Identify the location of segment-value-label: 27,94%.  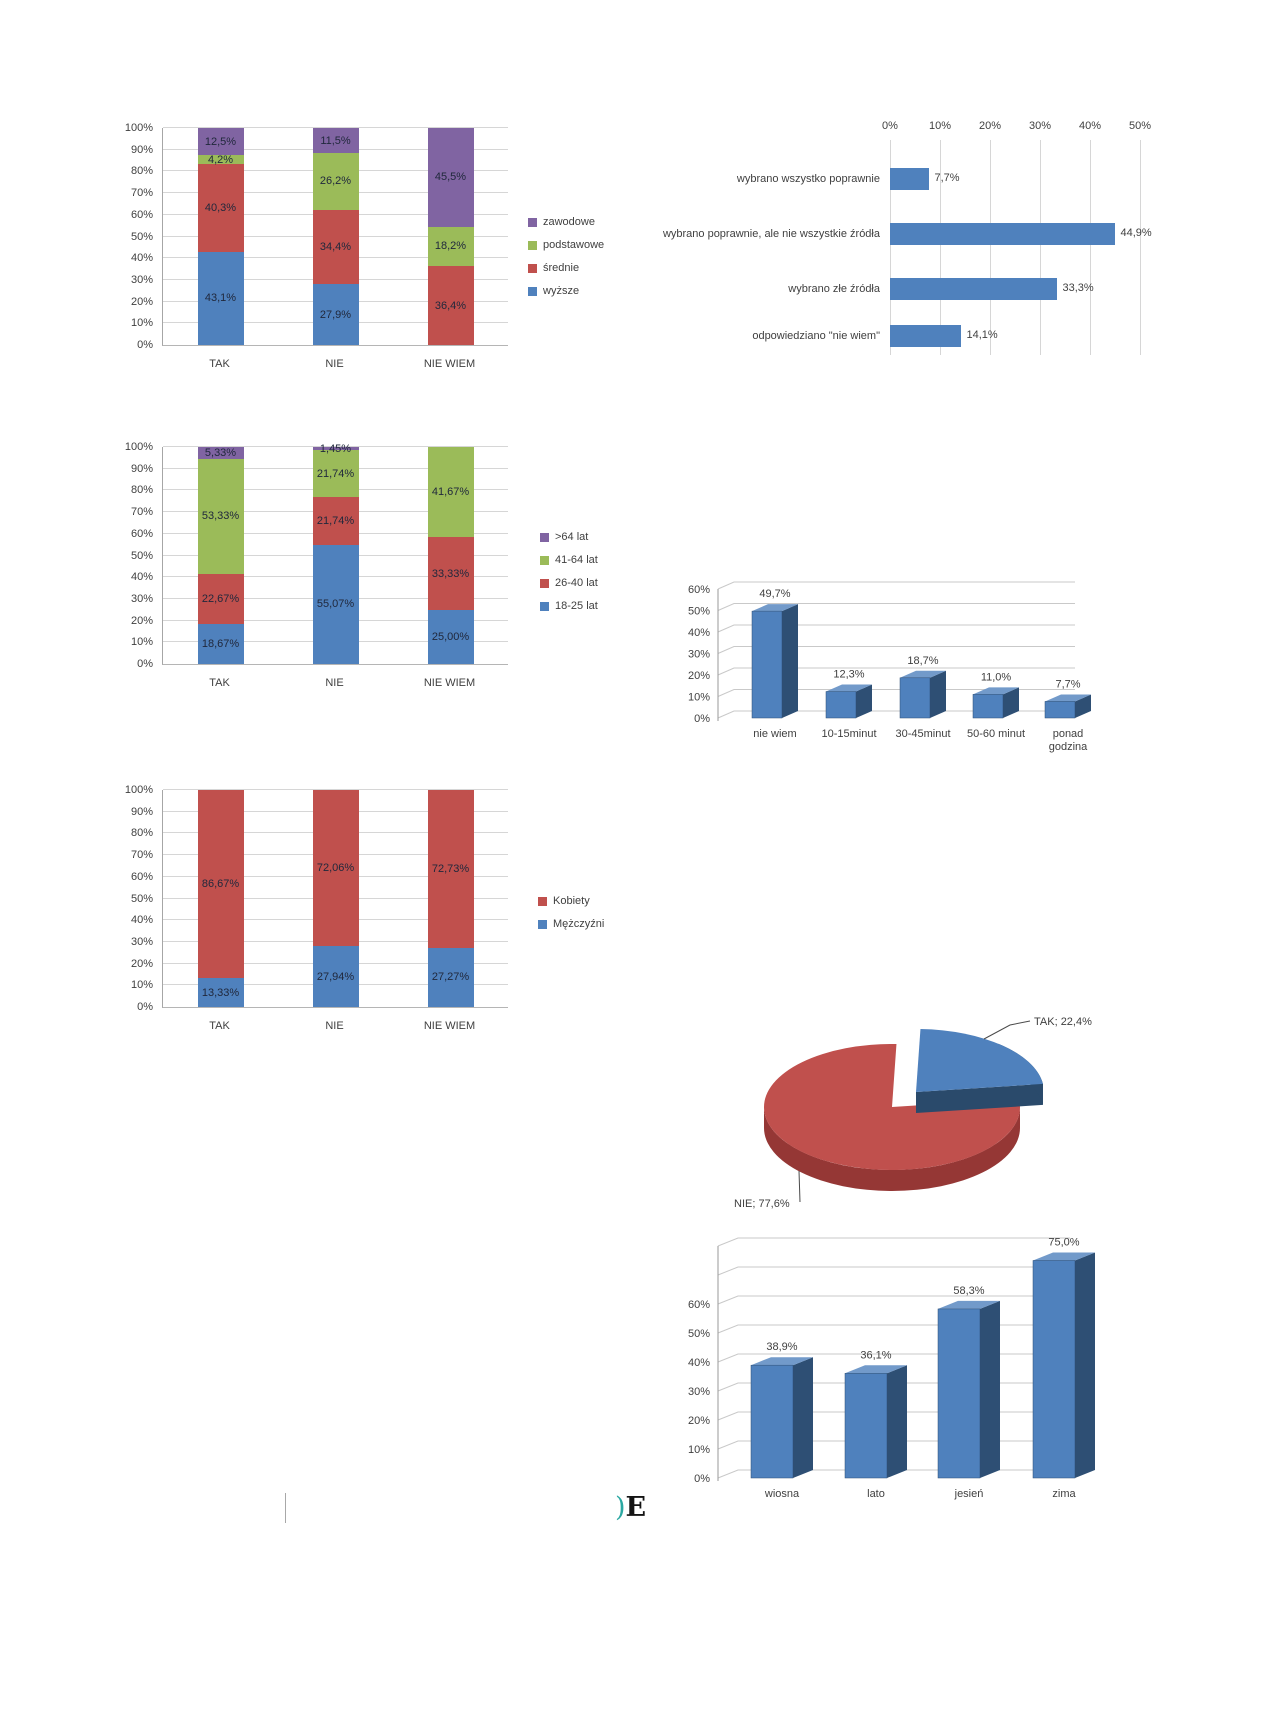
(335, 976).